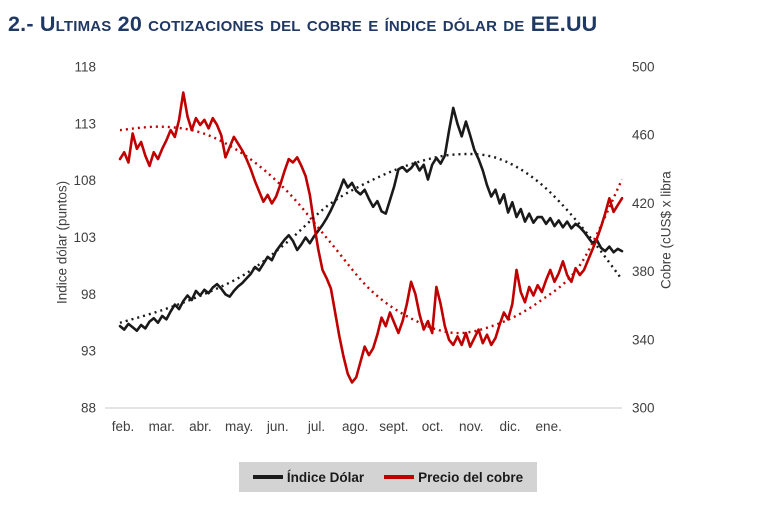 The height and width of the screenshot is (505, 768). Describe the element at coordinates (643, 408) in the screenshot. I see `y-right-tick-label: 300` at that location.